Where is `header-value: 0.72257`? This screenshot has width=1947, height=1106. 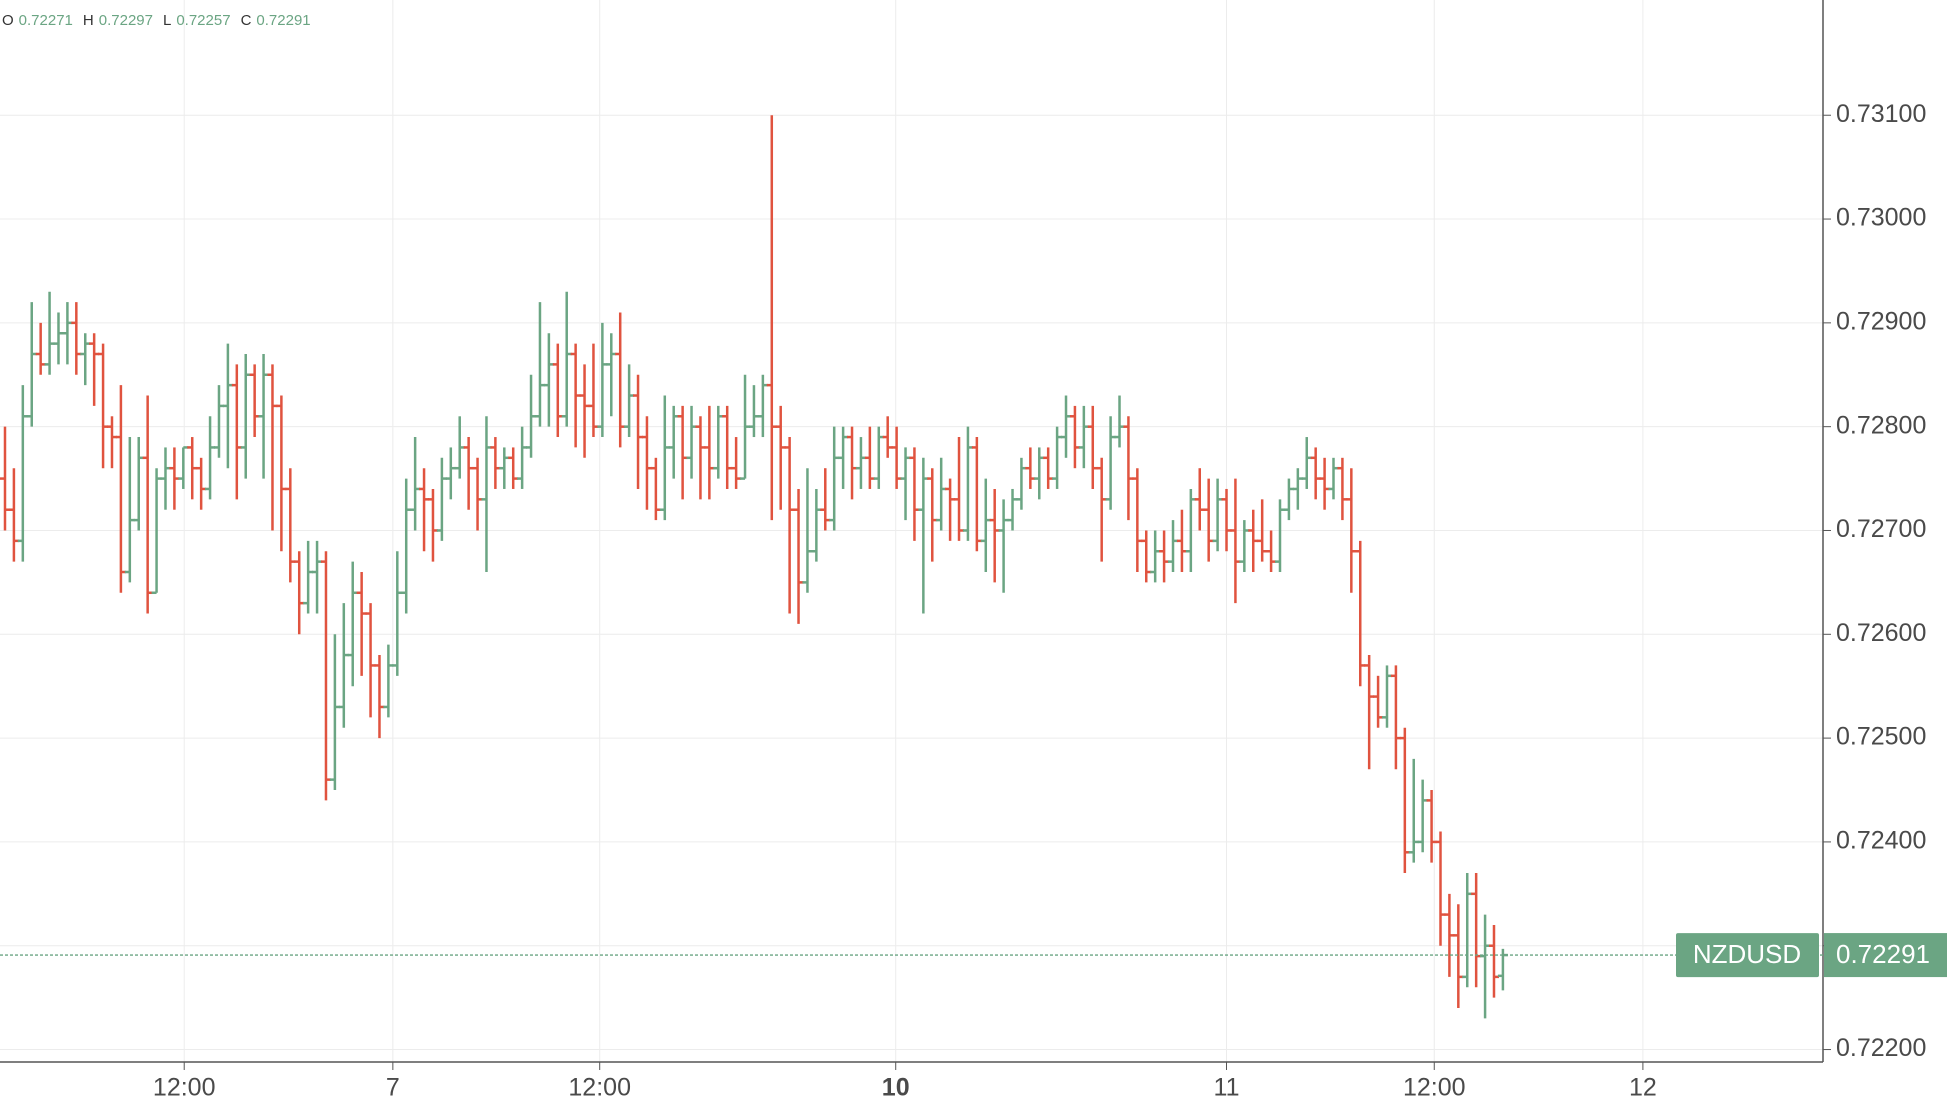 header-value: 0.72257 is located at coordinates (203, 20).